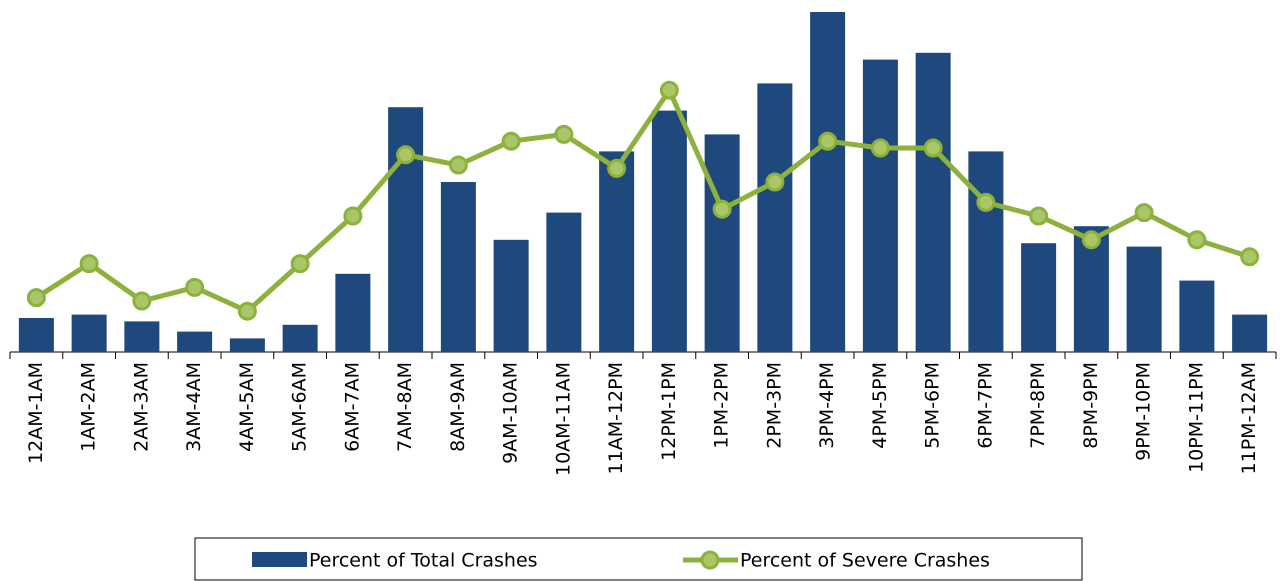 Image resolution: width=1284 pixels, height=581 pixels. Describe the element at coordinates (141, 407) in the screenshot. I see `x-tick-label: 2AM-3AM` at that location.